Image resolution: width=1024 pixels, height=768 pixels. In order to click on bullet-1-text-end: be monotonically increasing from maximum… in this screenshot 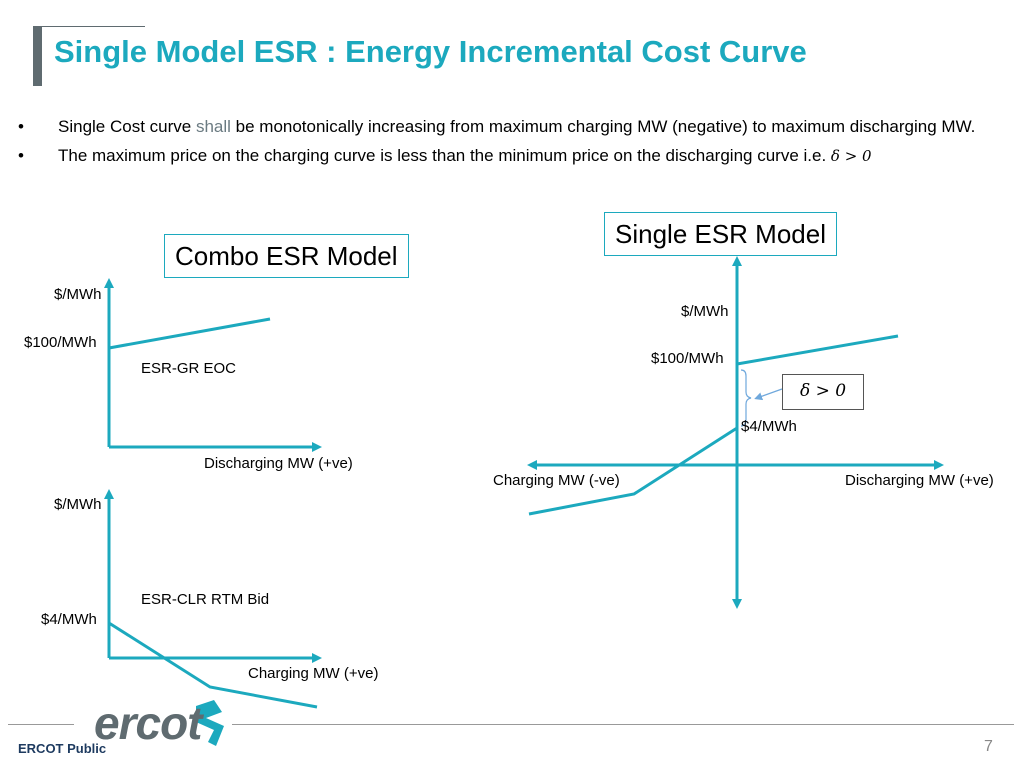, I will do `click(603, 126)`.